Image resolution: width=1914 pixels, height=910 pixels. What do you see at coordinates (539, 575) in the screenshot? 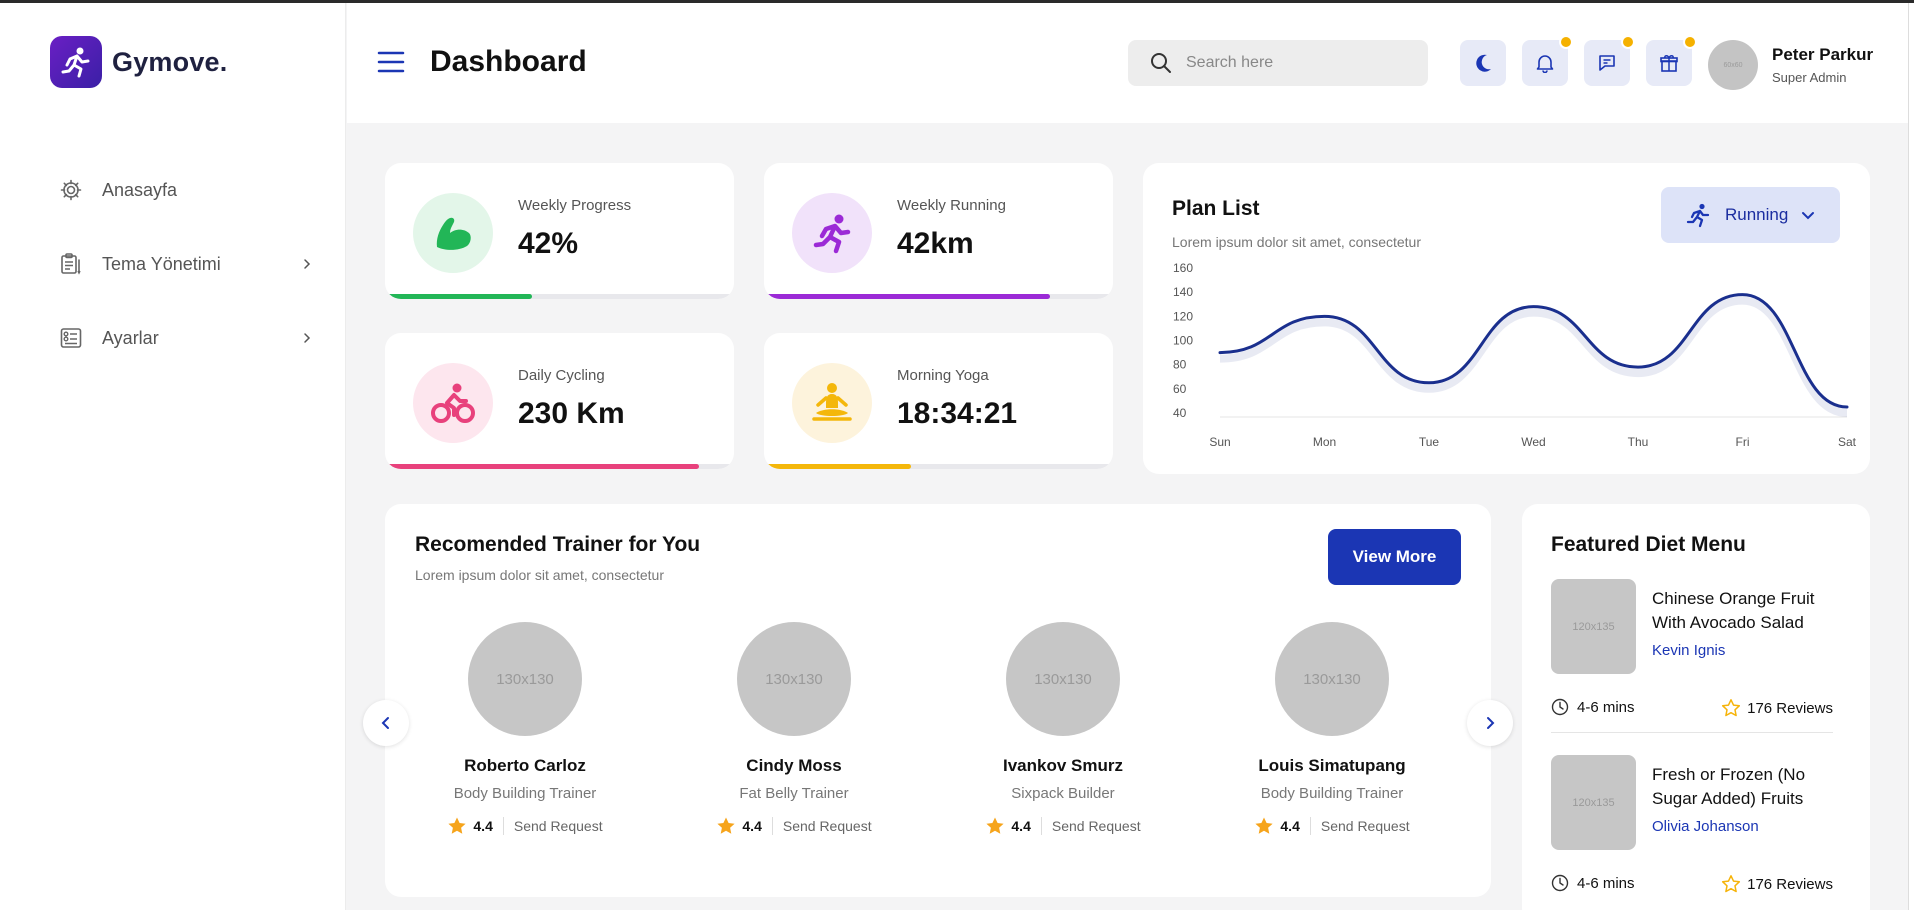
I see `trainers-subtitle: Lorem ipsum dolor sit amet, consectetur` at bounding box center [539, 575].